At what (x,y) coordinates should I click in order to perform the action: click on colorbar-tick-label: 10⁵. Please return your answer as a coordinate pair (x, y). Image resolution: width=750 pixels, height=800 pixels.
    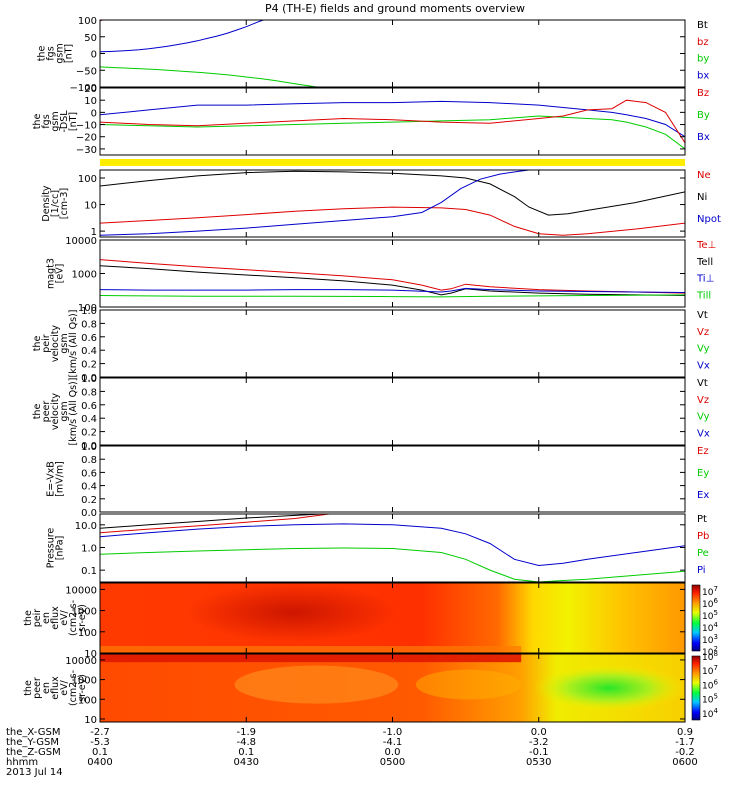
    Looking at the image, I should click on (710, 699).